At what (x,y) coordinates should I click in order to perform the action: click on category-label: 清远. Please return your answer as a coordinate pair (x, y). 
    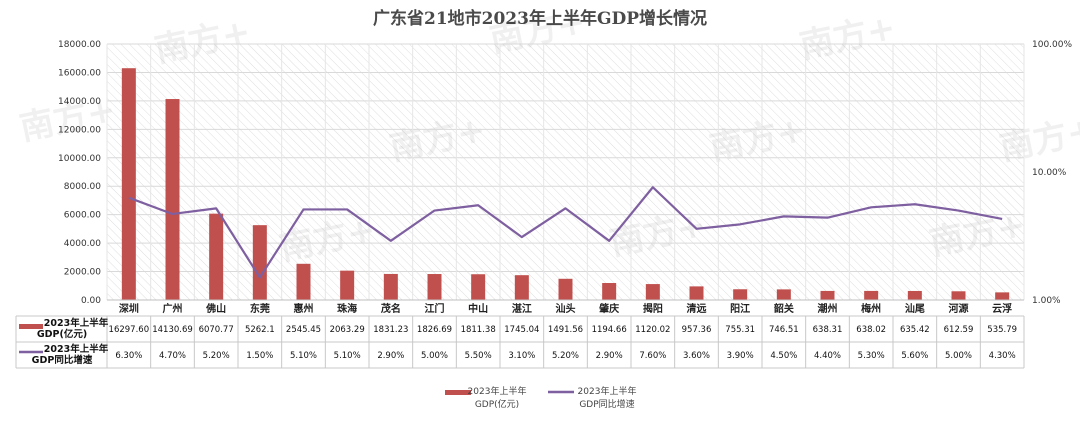
    Looking at the image, I should click on (697, 308).